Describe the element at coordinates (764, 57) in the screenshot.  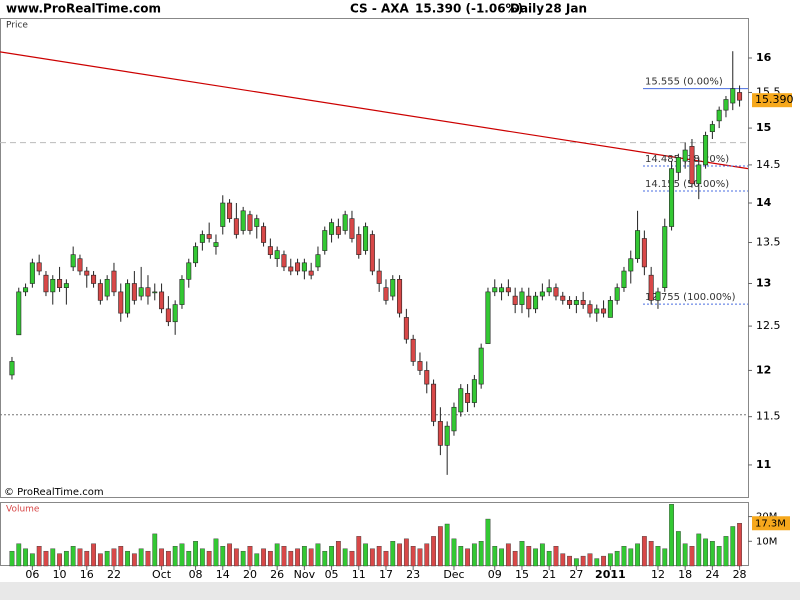
I see `y-tick-label: 16` at that location.